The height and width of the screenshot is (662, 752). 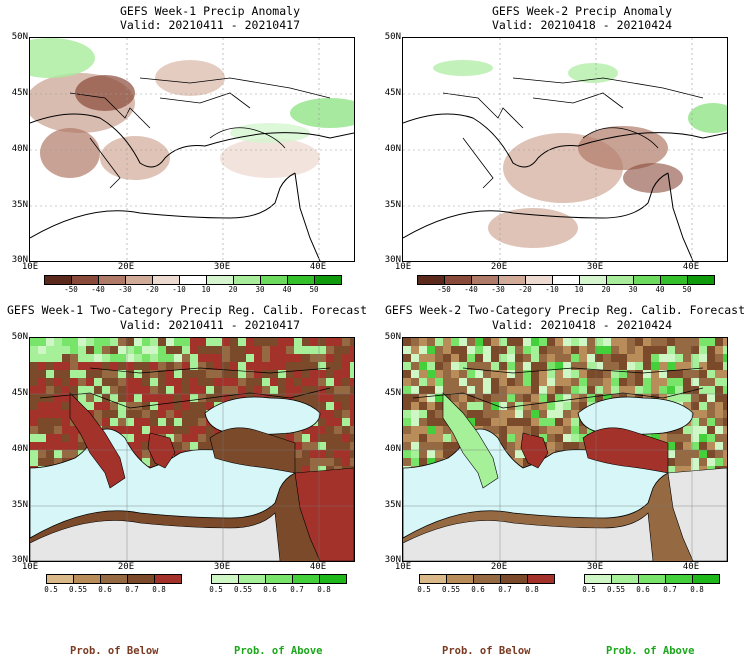 I want to click on lon-label-30e: 30E, so click(x=595, y=267).